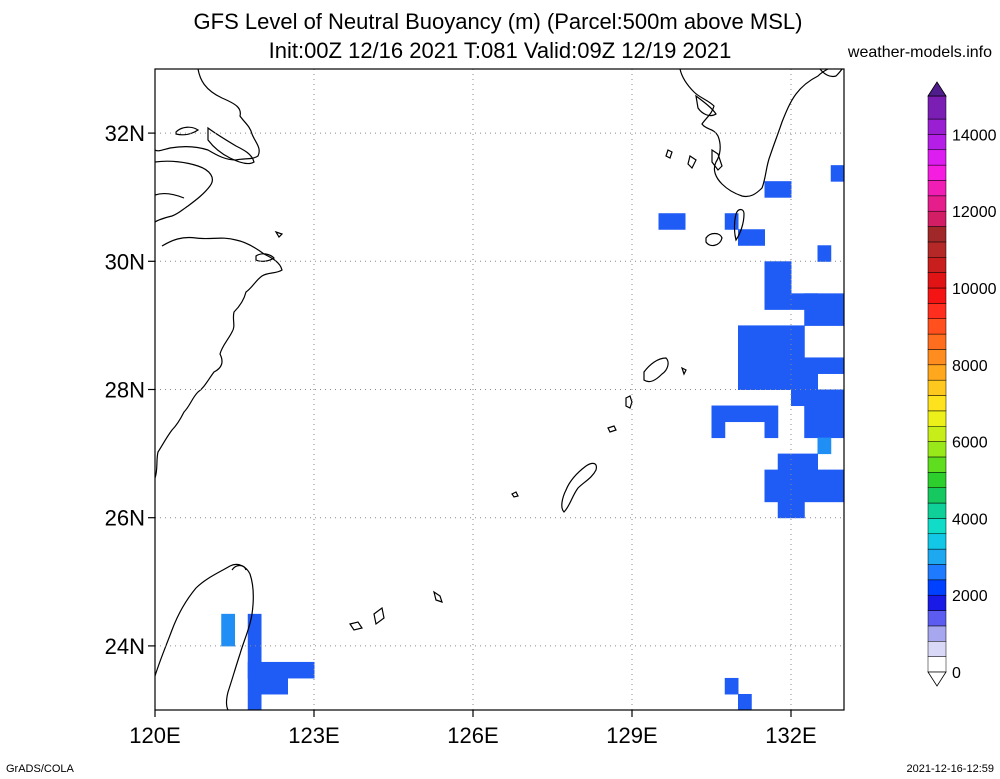 This screenshot has width=1000, height=779. I want to click on lon-tick-label-3: 129E, so click(631, 735).